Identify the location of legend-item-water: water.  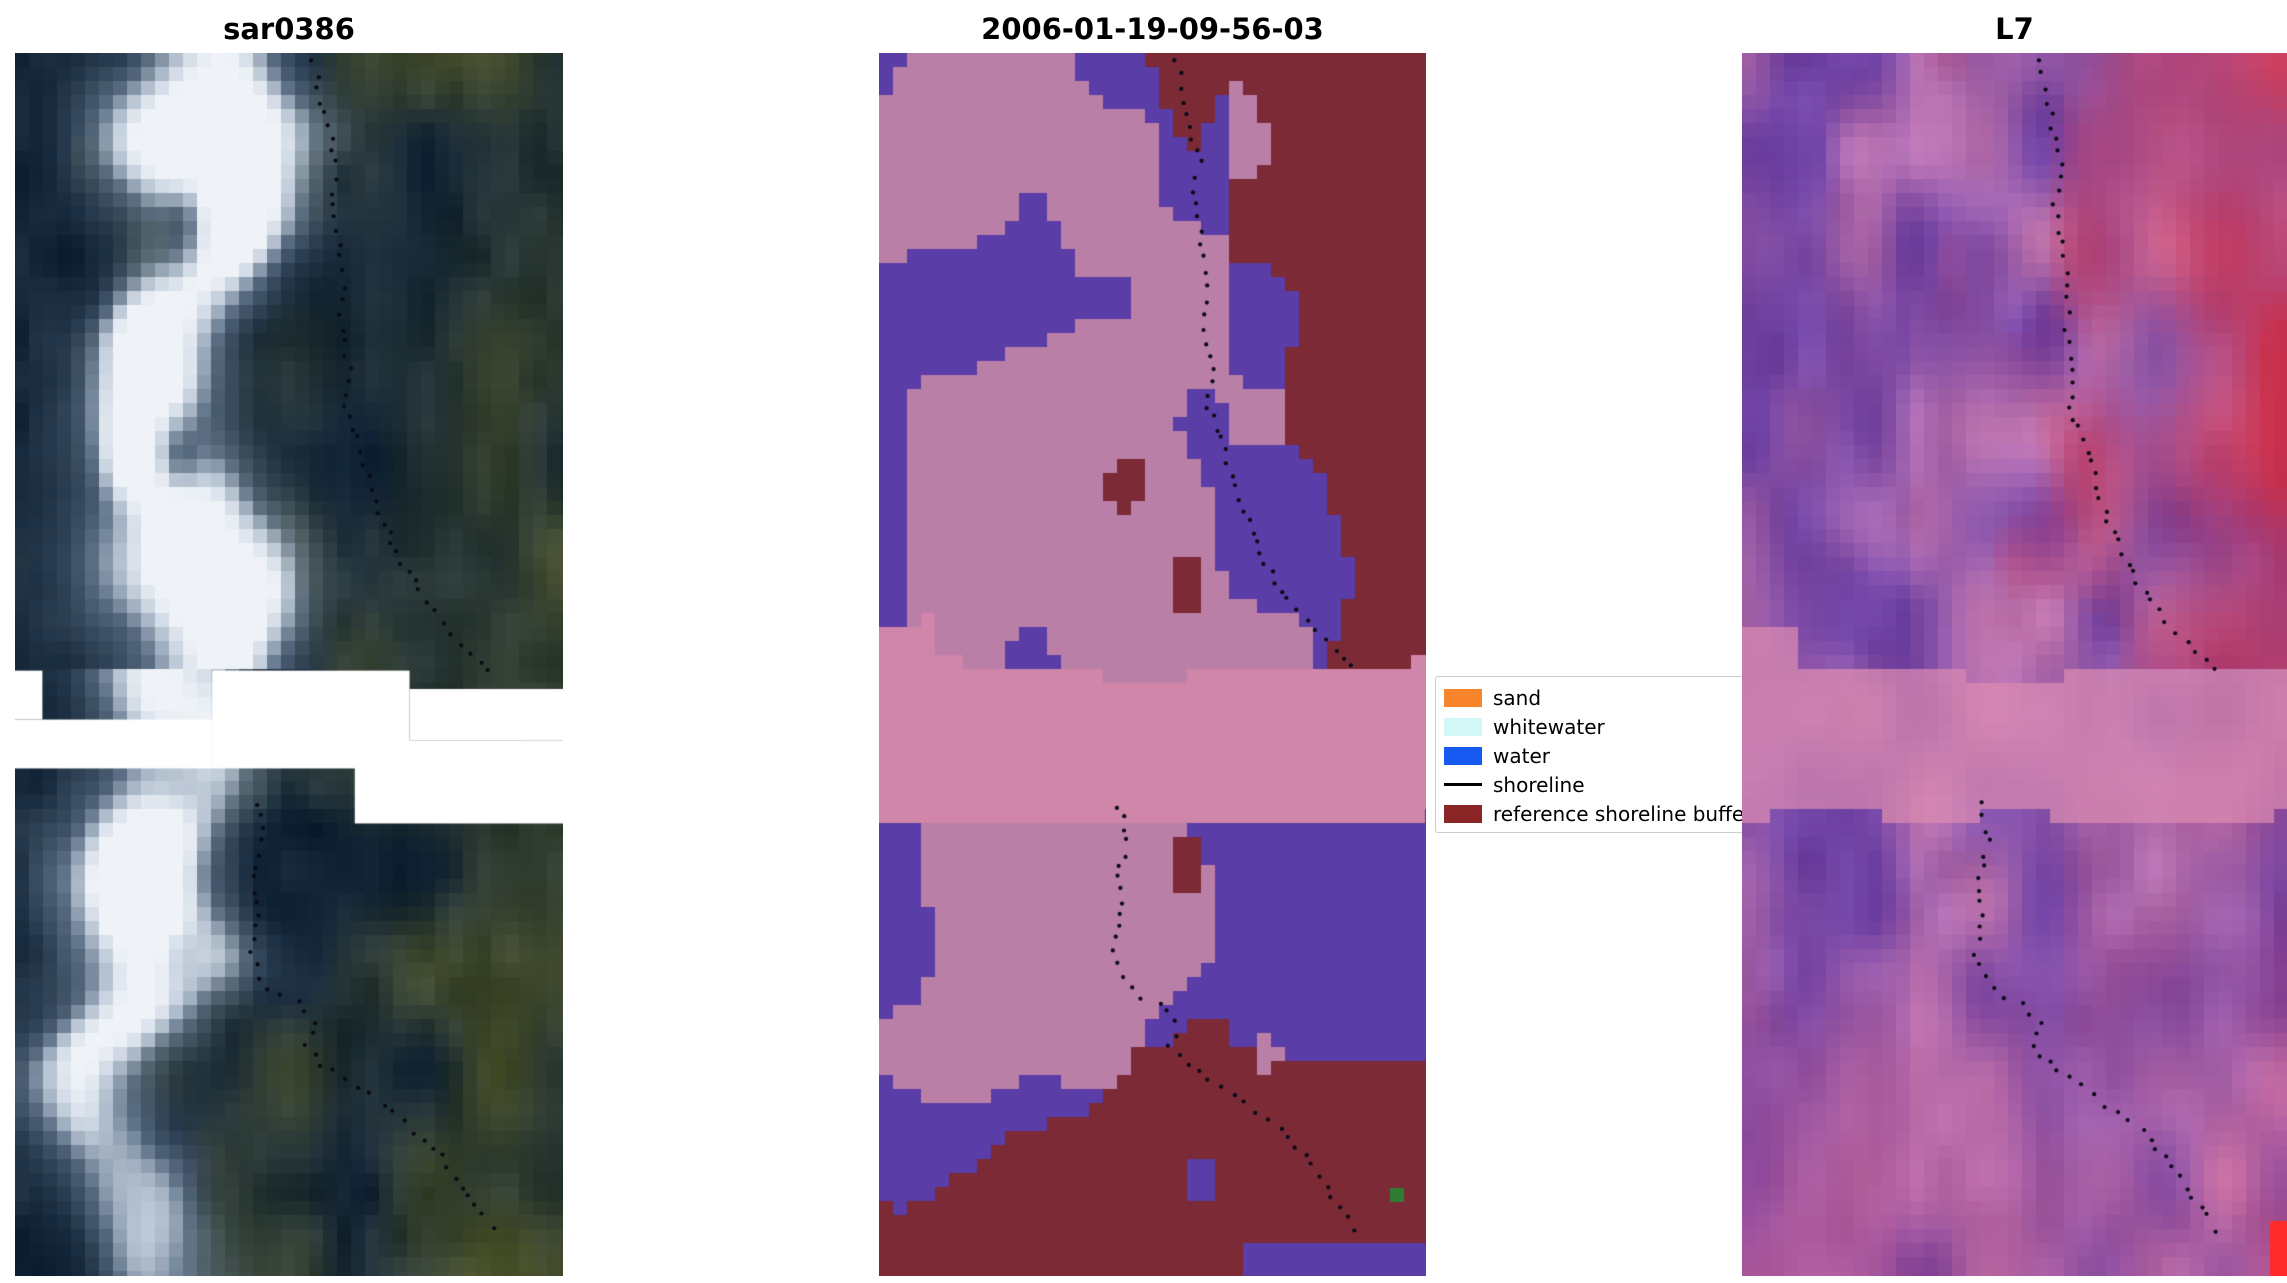
(1610, 755).